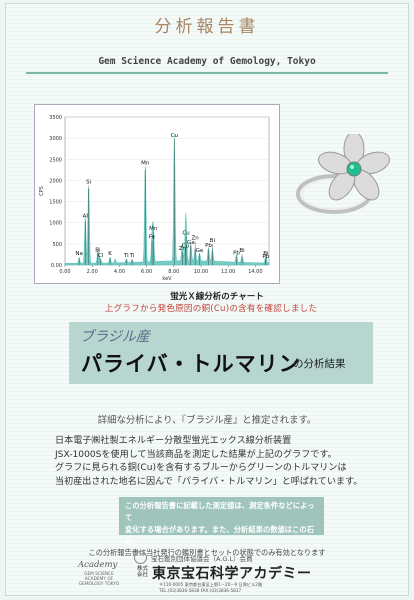 The image size is (414, 600). What do you see at coordinates (173, 441) in the screenshot?
I see `method-line: 日本電子㈱社製エネルギー分散型蛍光エックス線分析装置` at bounding box center [173, 441].